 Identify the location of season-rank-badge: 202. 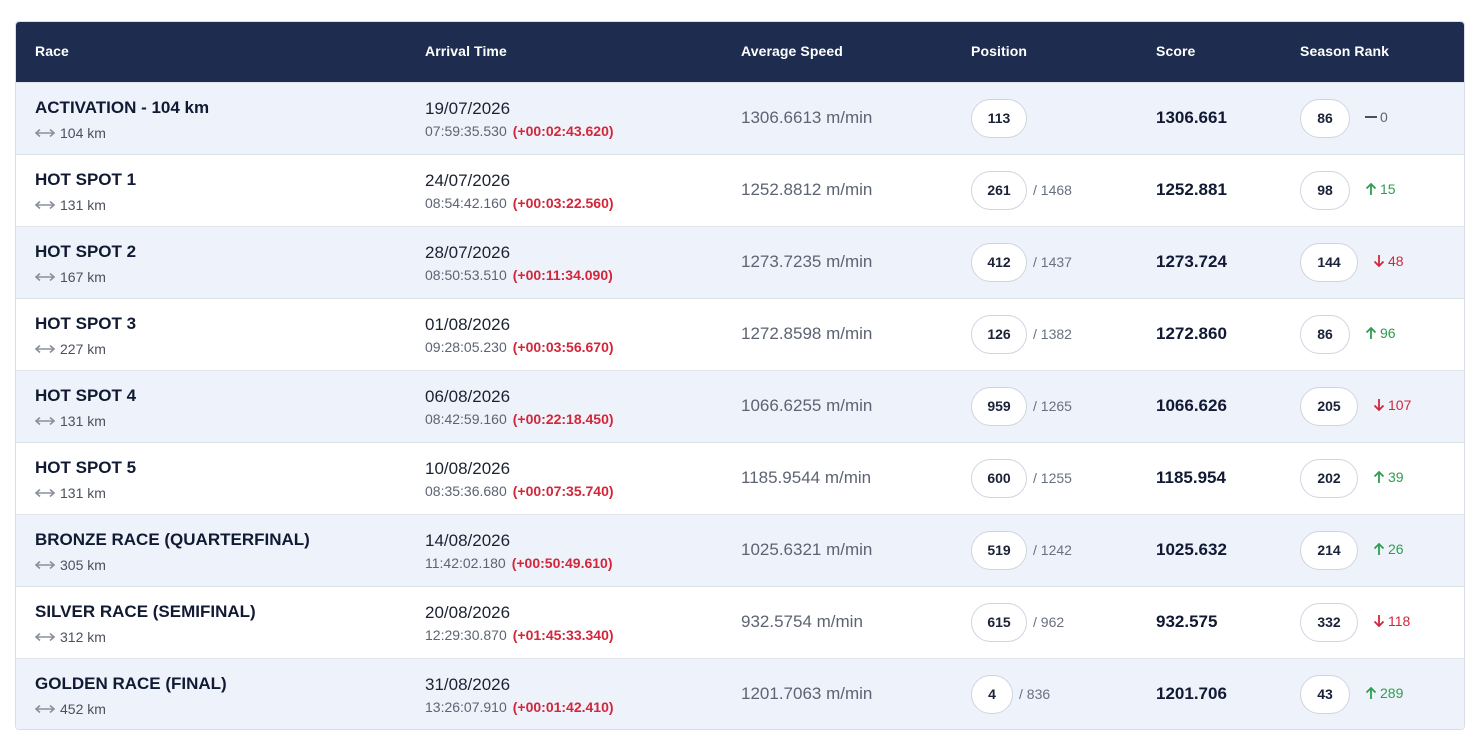
(1329, 478).